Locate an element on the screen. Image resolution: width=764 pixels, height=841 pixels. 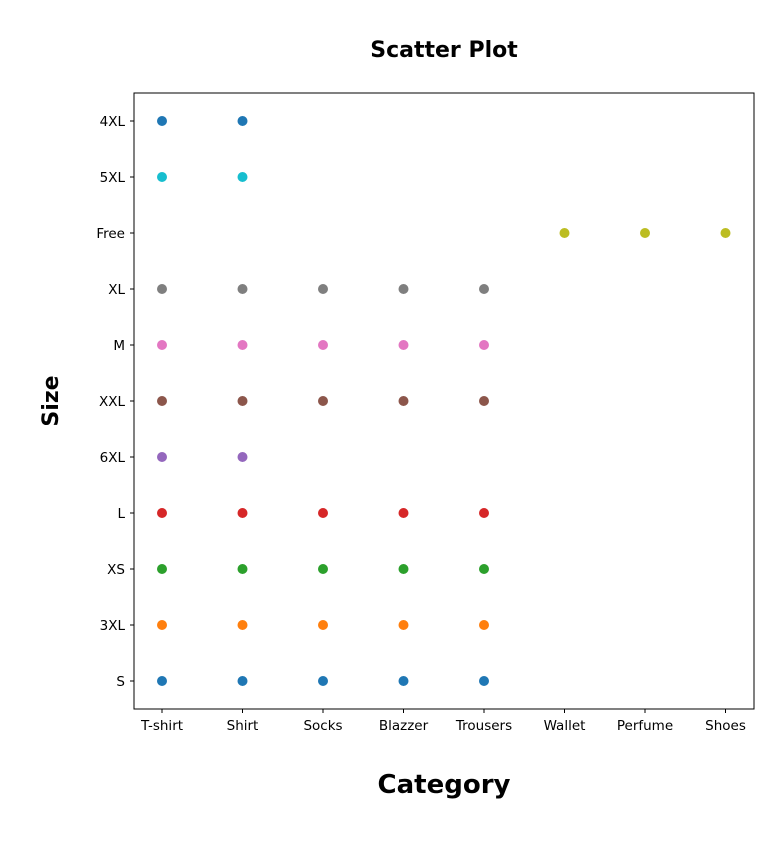
x-tick-label: Blazzer is located at coordinates (404, 726).